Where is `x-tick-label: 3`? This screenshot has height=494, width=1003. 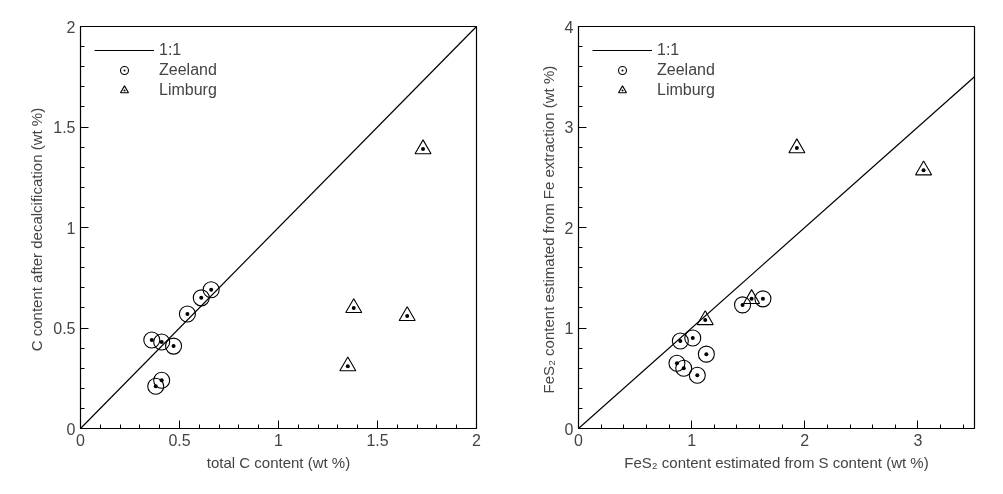
x-tick-label: 3 is located at coordinates (918, 440).